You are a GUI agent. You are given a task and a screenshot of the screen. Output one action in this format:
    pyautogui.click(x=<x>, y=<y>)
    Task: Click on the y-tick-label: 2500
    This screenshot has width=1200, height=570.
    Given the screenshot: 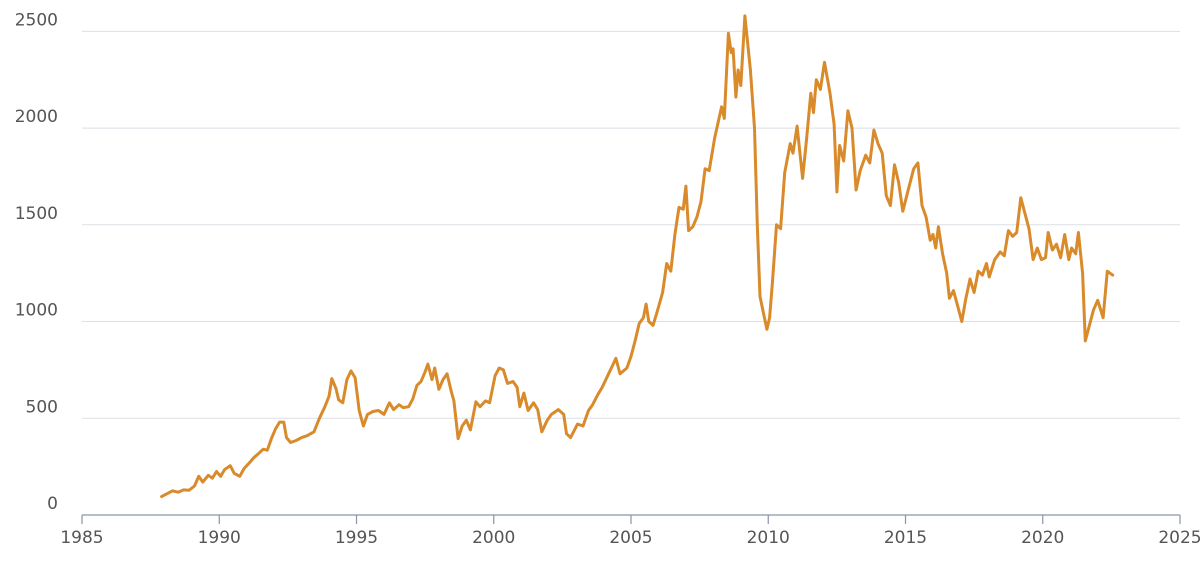 What is the action you would take?
    pyautogui.click(x=36, y=20)
    